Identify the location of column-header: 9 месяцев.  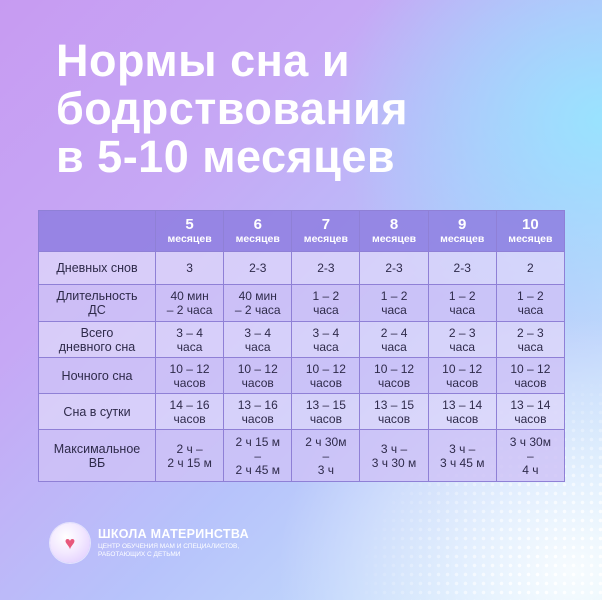
(462, 231).